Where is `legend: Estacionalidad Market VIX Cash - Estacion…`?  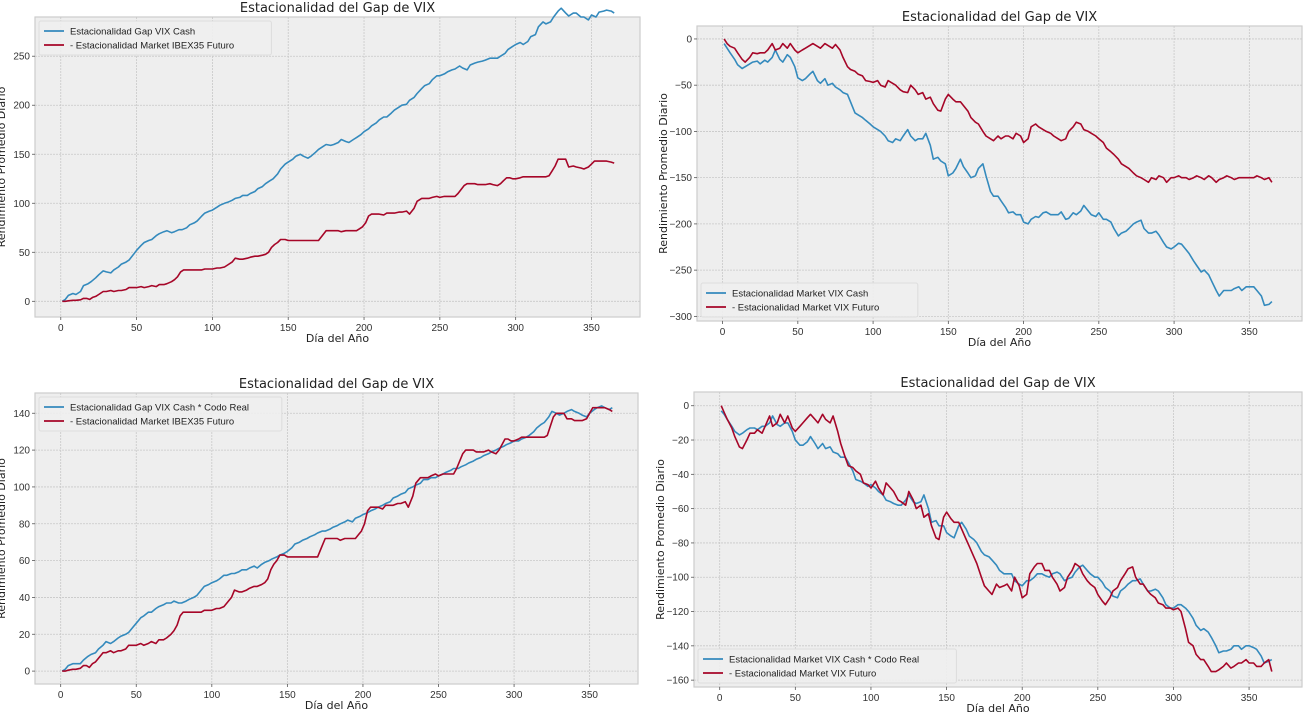
legend: Estacionalidad Market VIX Cash - Estacion… is located at coordinates (809, 300).